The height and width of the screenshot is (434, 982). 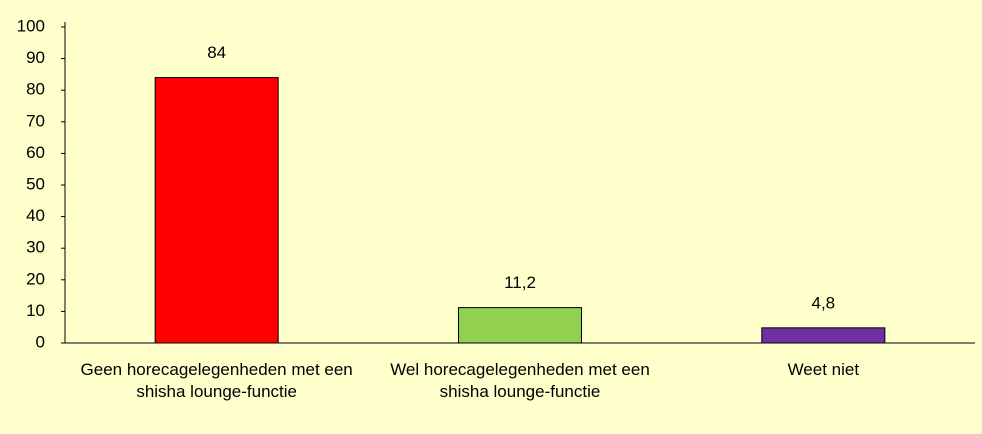 What do you see at coordinates (520, 282) in the screenshot?
I see `value-label: 11,2` at bounding box center [520, 282].